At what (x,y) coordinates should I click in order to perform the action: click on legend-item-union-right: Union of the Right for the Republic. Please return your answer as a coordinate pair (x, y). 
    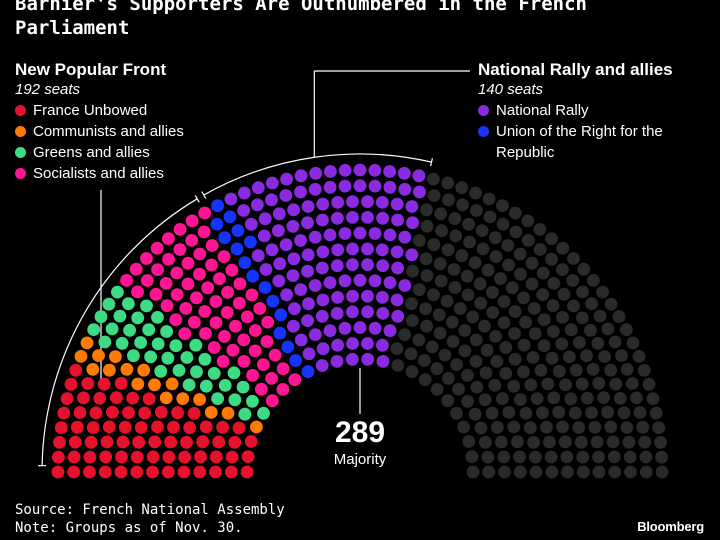
    Looking at the image, I should click on (572, 142).